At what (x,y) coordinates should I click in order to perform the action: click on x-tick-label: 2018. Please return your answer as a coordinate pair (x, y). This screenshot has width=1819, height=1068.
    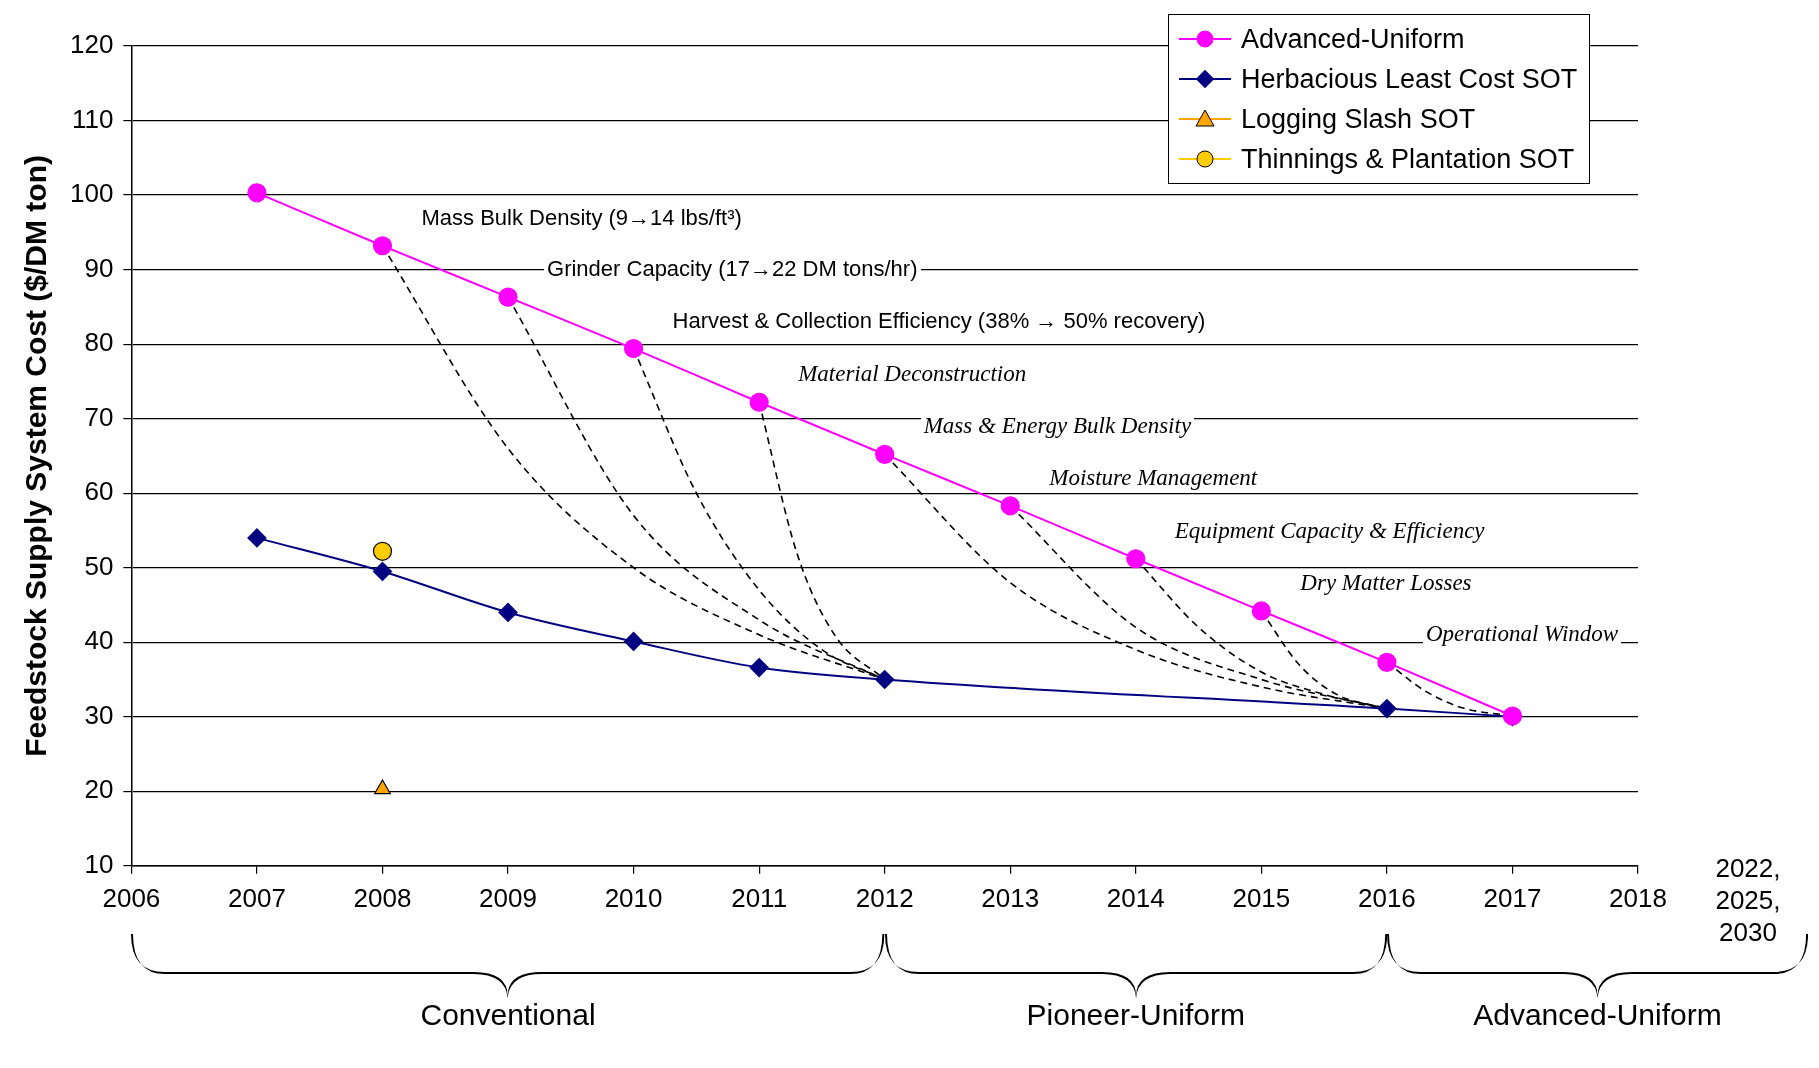
    Looking at the image, I should click on (1638, 897).